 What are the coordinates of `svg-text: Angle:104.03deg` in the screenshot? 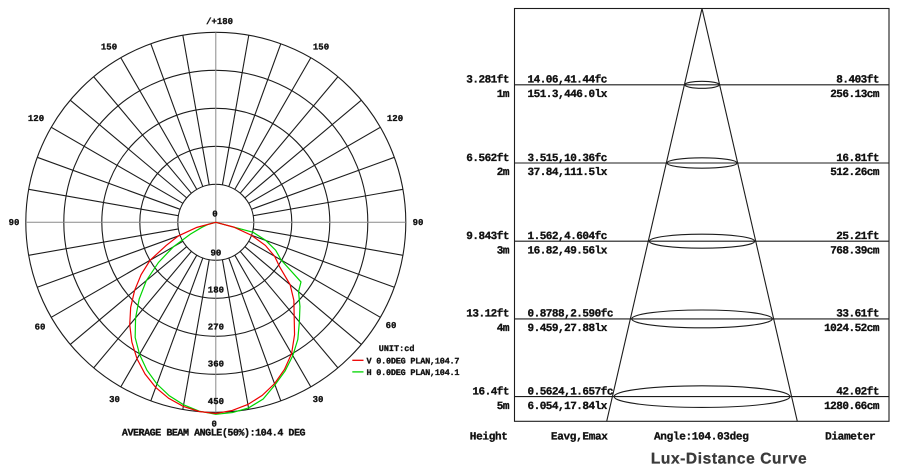 It's located at (701, 437).